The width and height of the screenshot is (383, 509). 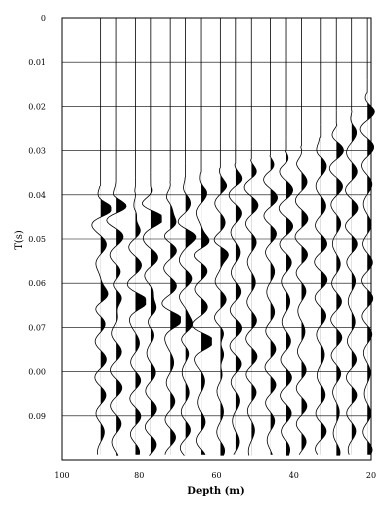 What do you see at coordinates (371, 475) in the screenshot?
I see `x-tick-label: 20` at bounding box center [371, 475].